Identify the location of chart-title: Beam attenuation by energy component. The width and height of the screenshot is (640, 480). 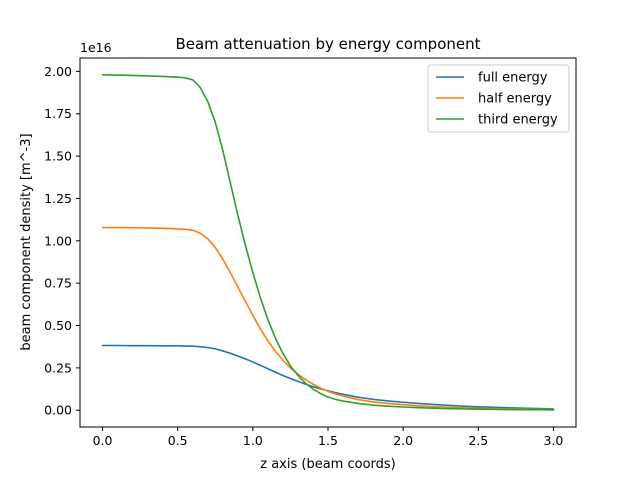
(327, 44).